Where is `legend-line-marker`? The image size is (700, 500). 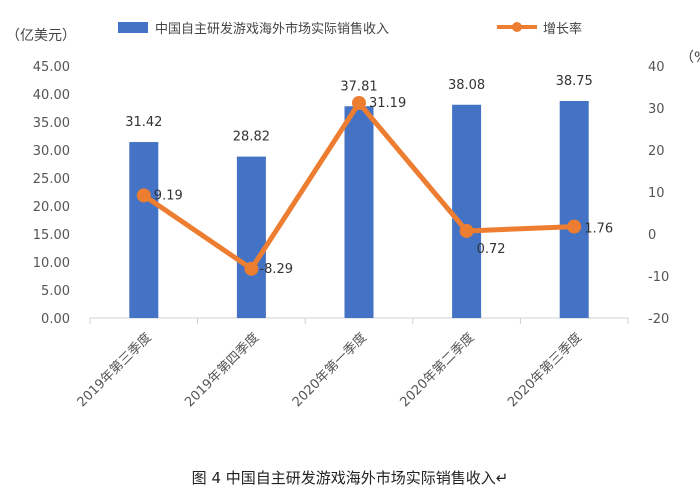 legend-line-marker is located at coordinates (517, 27).